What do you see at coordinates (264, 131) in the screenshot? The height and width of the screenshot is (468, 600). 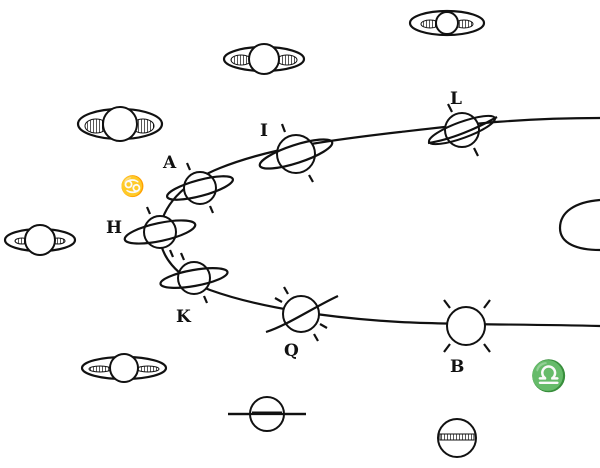 I see `label-i: I` at bounding box center [264, 131].